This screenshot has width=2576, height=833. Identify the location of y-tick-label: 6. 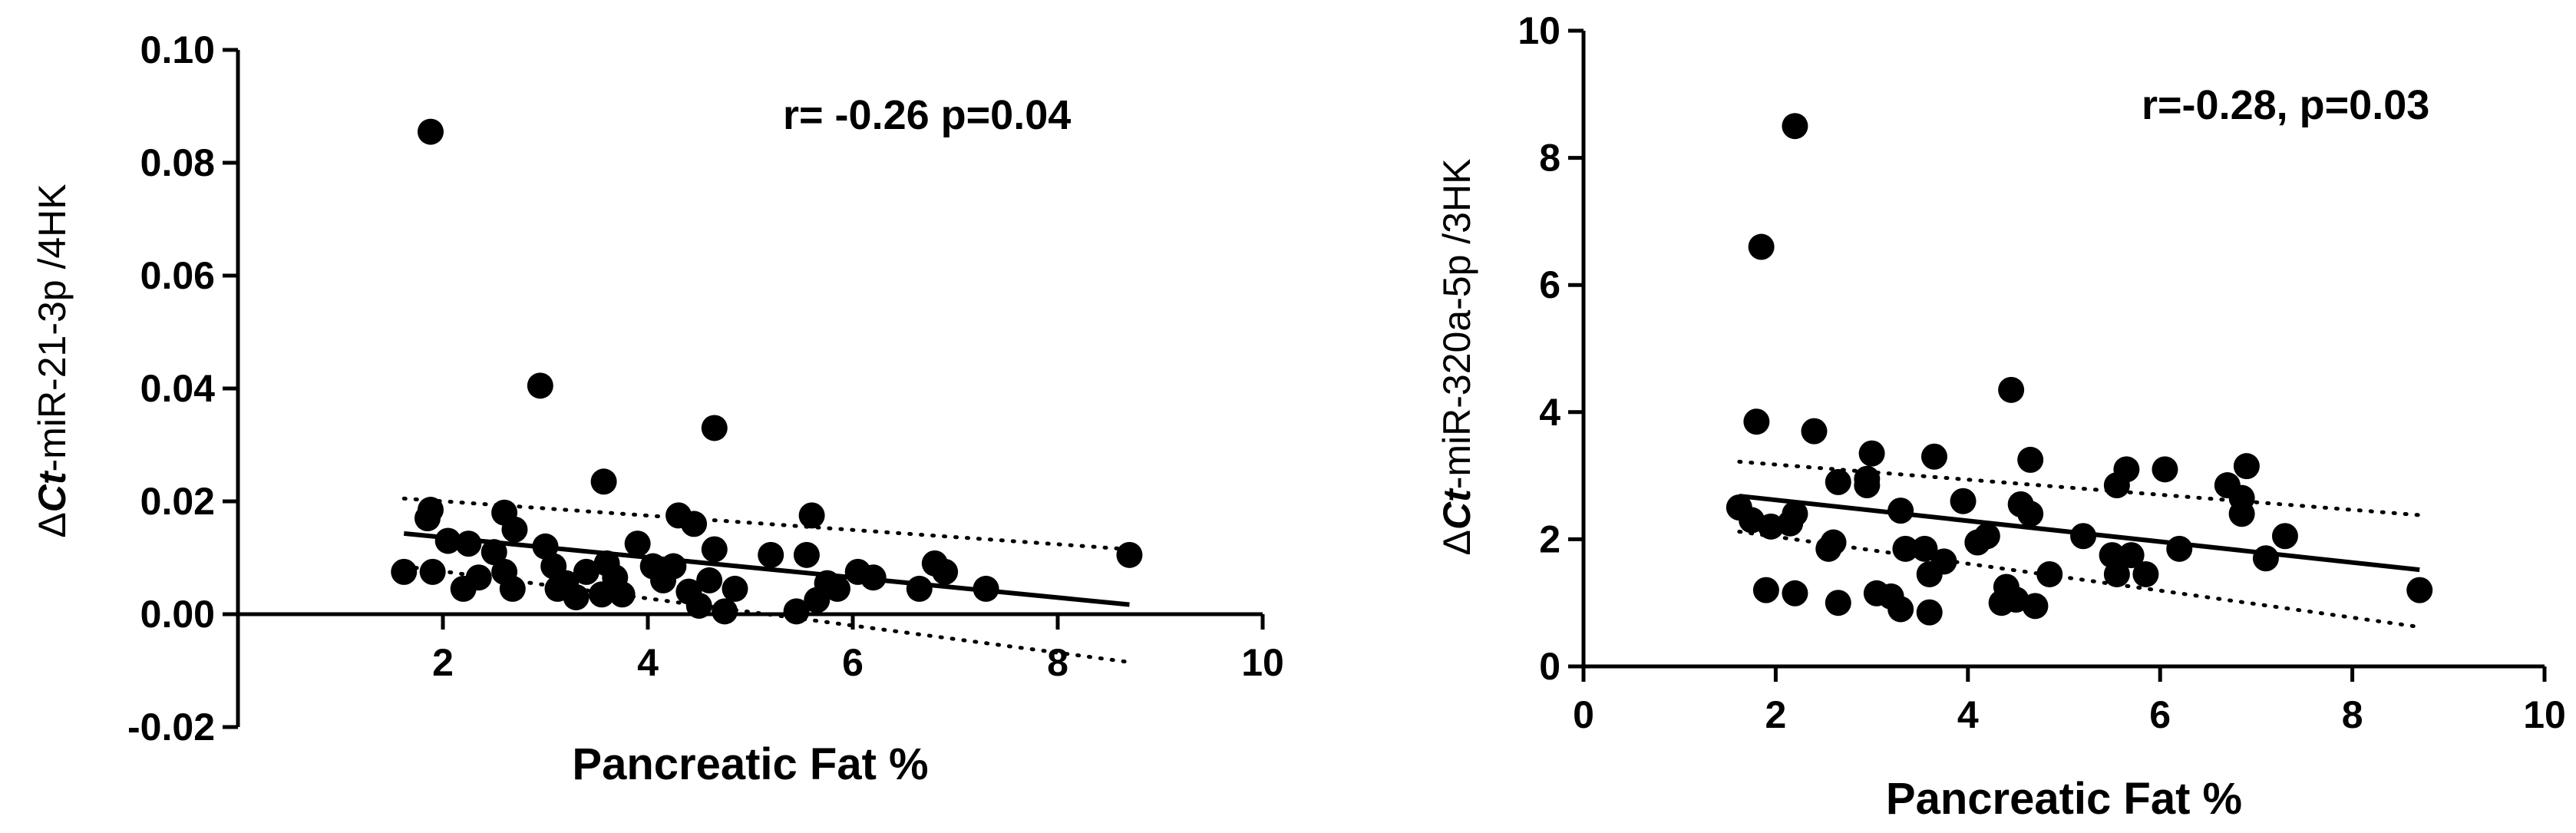
(1549, 284).